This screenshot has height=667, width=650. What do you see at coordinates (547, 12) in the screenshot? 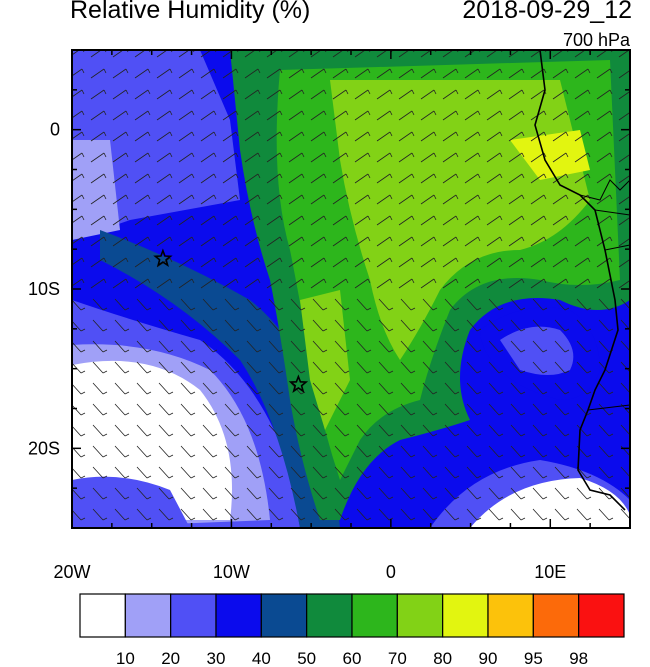
I see `valid-datetime: 2018-09-29_12` at bounding box center [547, 12].